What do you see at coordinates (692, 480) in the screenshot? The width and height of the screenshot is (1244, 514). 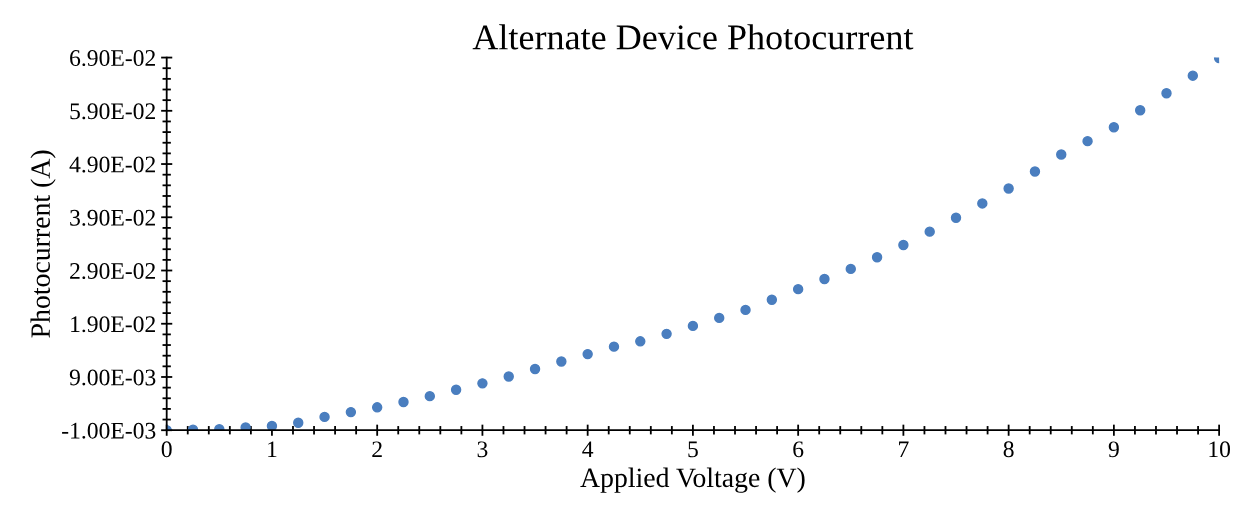 I see `x-axis-title: Applied Voltage (V)` at bounding box center [692, 480].